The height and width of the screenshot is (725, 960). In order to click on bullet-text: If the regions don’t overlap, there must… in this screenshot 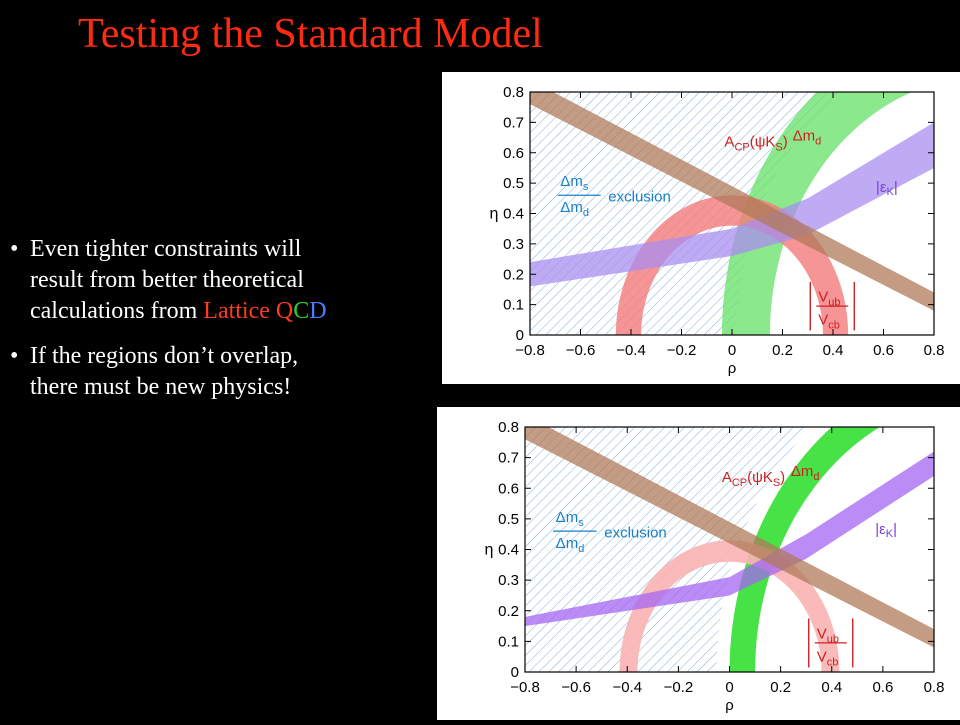, I will do `click(164, 371)`.